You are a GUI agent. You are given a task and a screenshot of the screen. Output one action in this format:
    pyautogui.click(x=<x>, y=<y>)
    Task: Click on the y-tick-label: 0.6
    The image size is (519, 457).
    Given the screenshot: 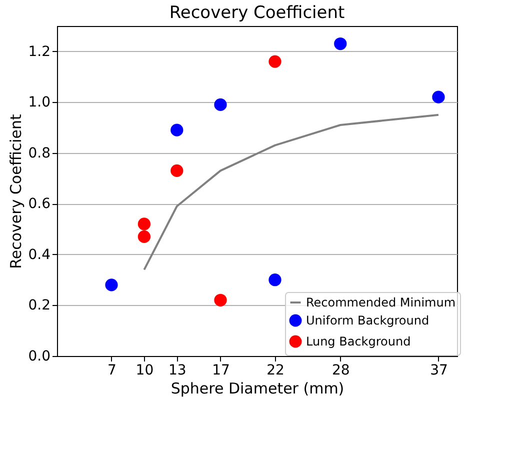 What is the action you would take?
    pyautogui.click(x=39, y=204)
    